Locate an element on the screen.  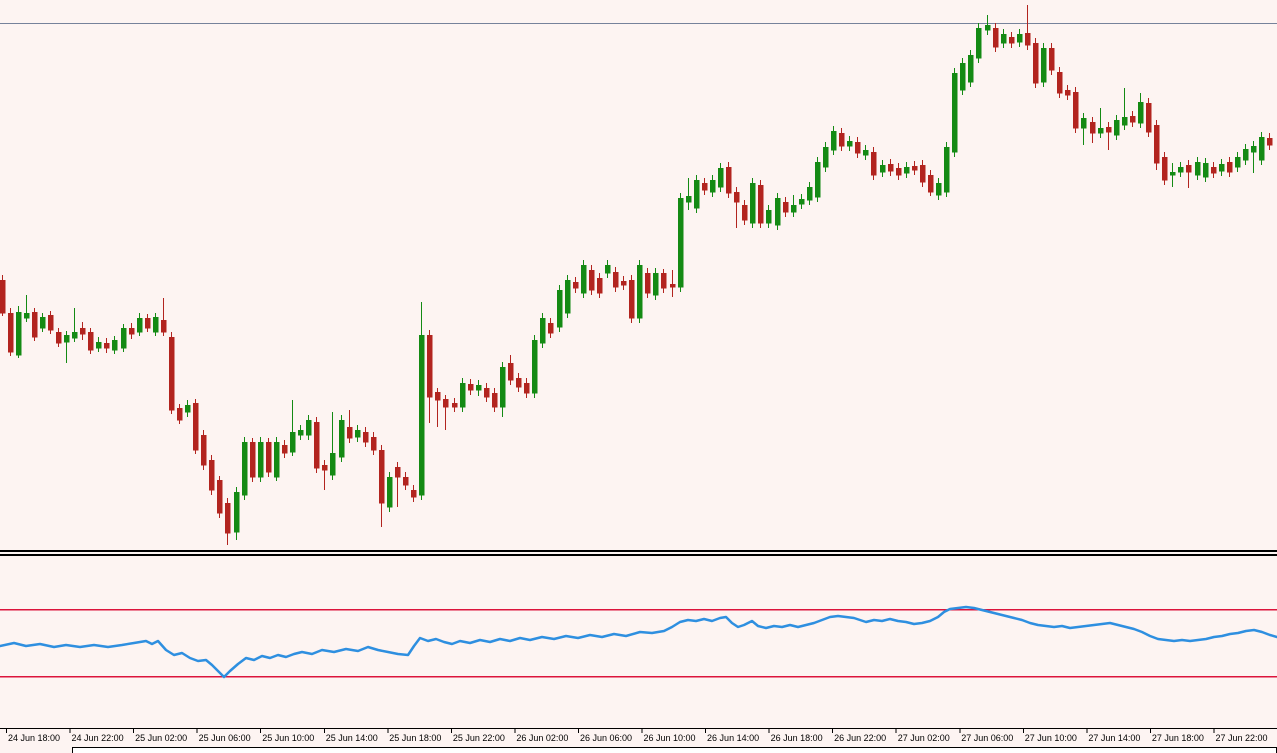
pane-splitter is located at coordinates (638, 553).